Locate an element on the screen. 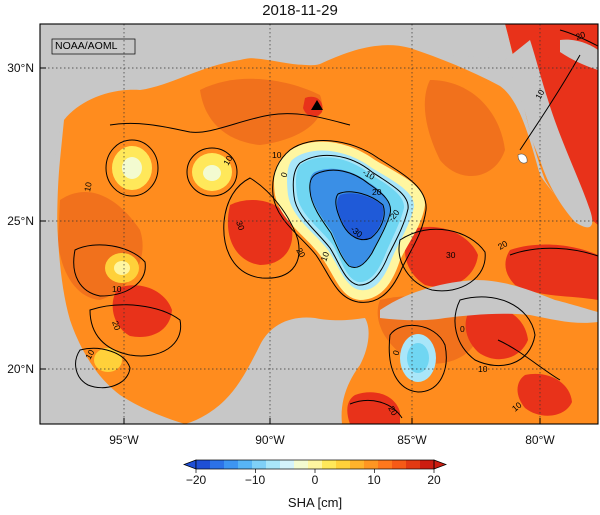 The image size is (600, 515). loop-current-high is located at coordinates (551, 272).